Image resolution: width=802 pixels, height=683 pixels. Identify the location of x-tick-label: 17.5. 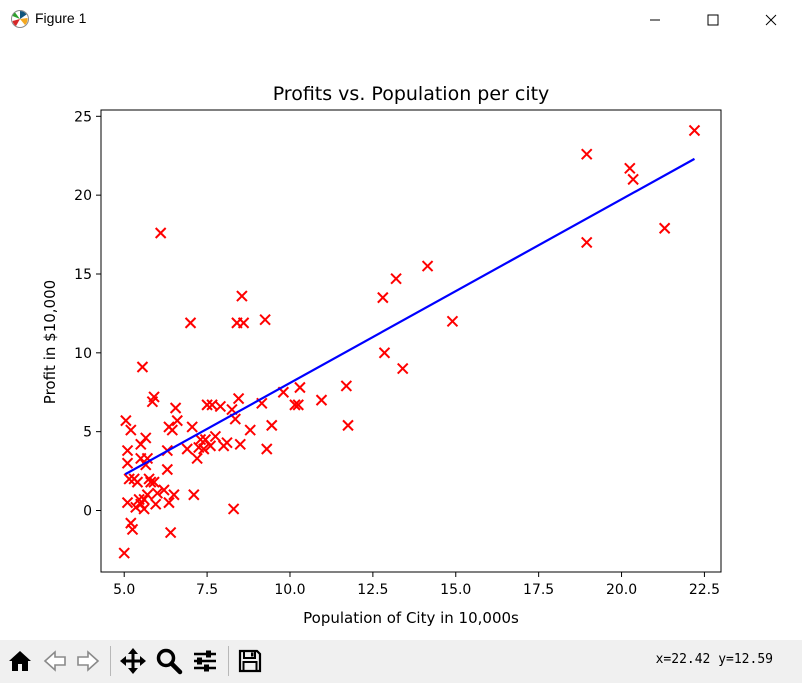
(538, 590).